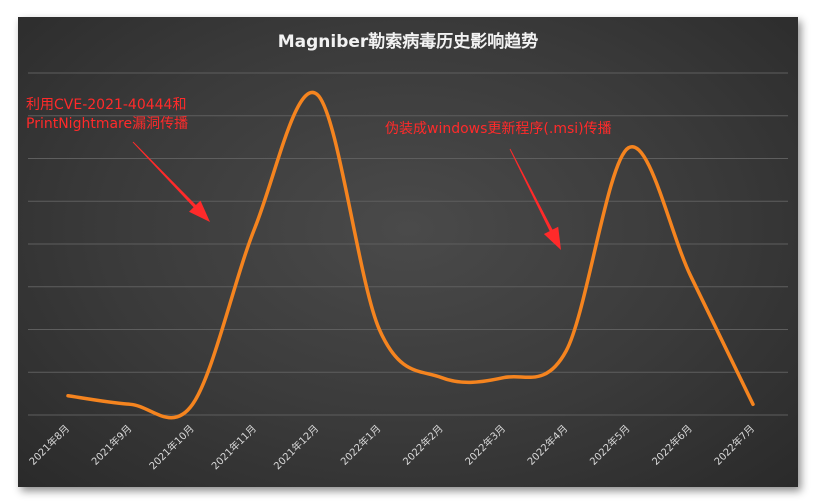 This screenshot has height=502, width=815. Describe the element at coordinates (734, 445) in the screenshot. I see `x-tick-label: 2022年7月` at that location.